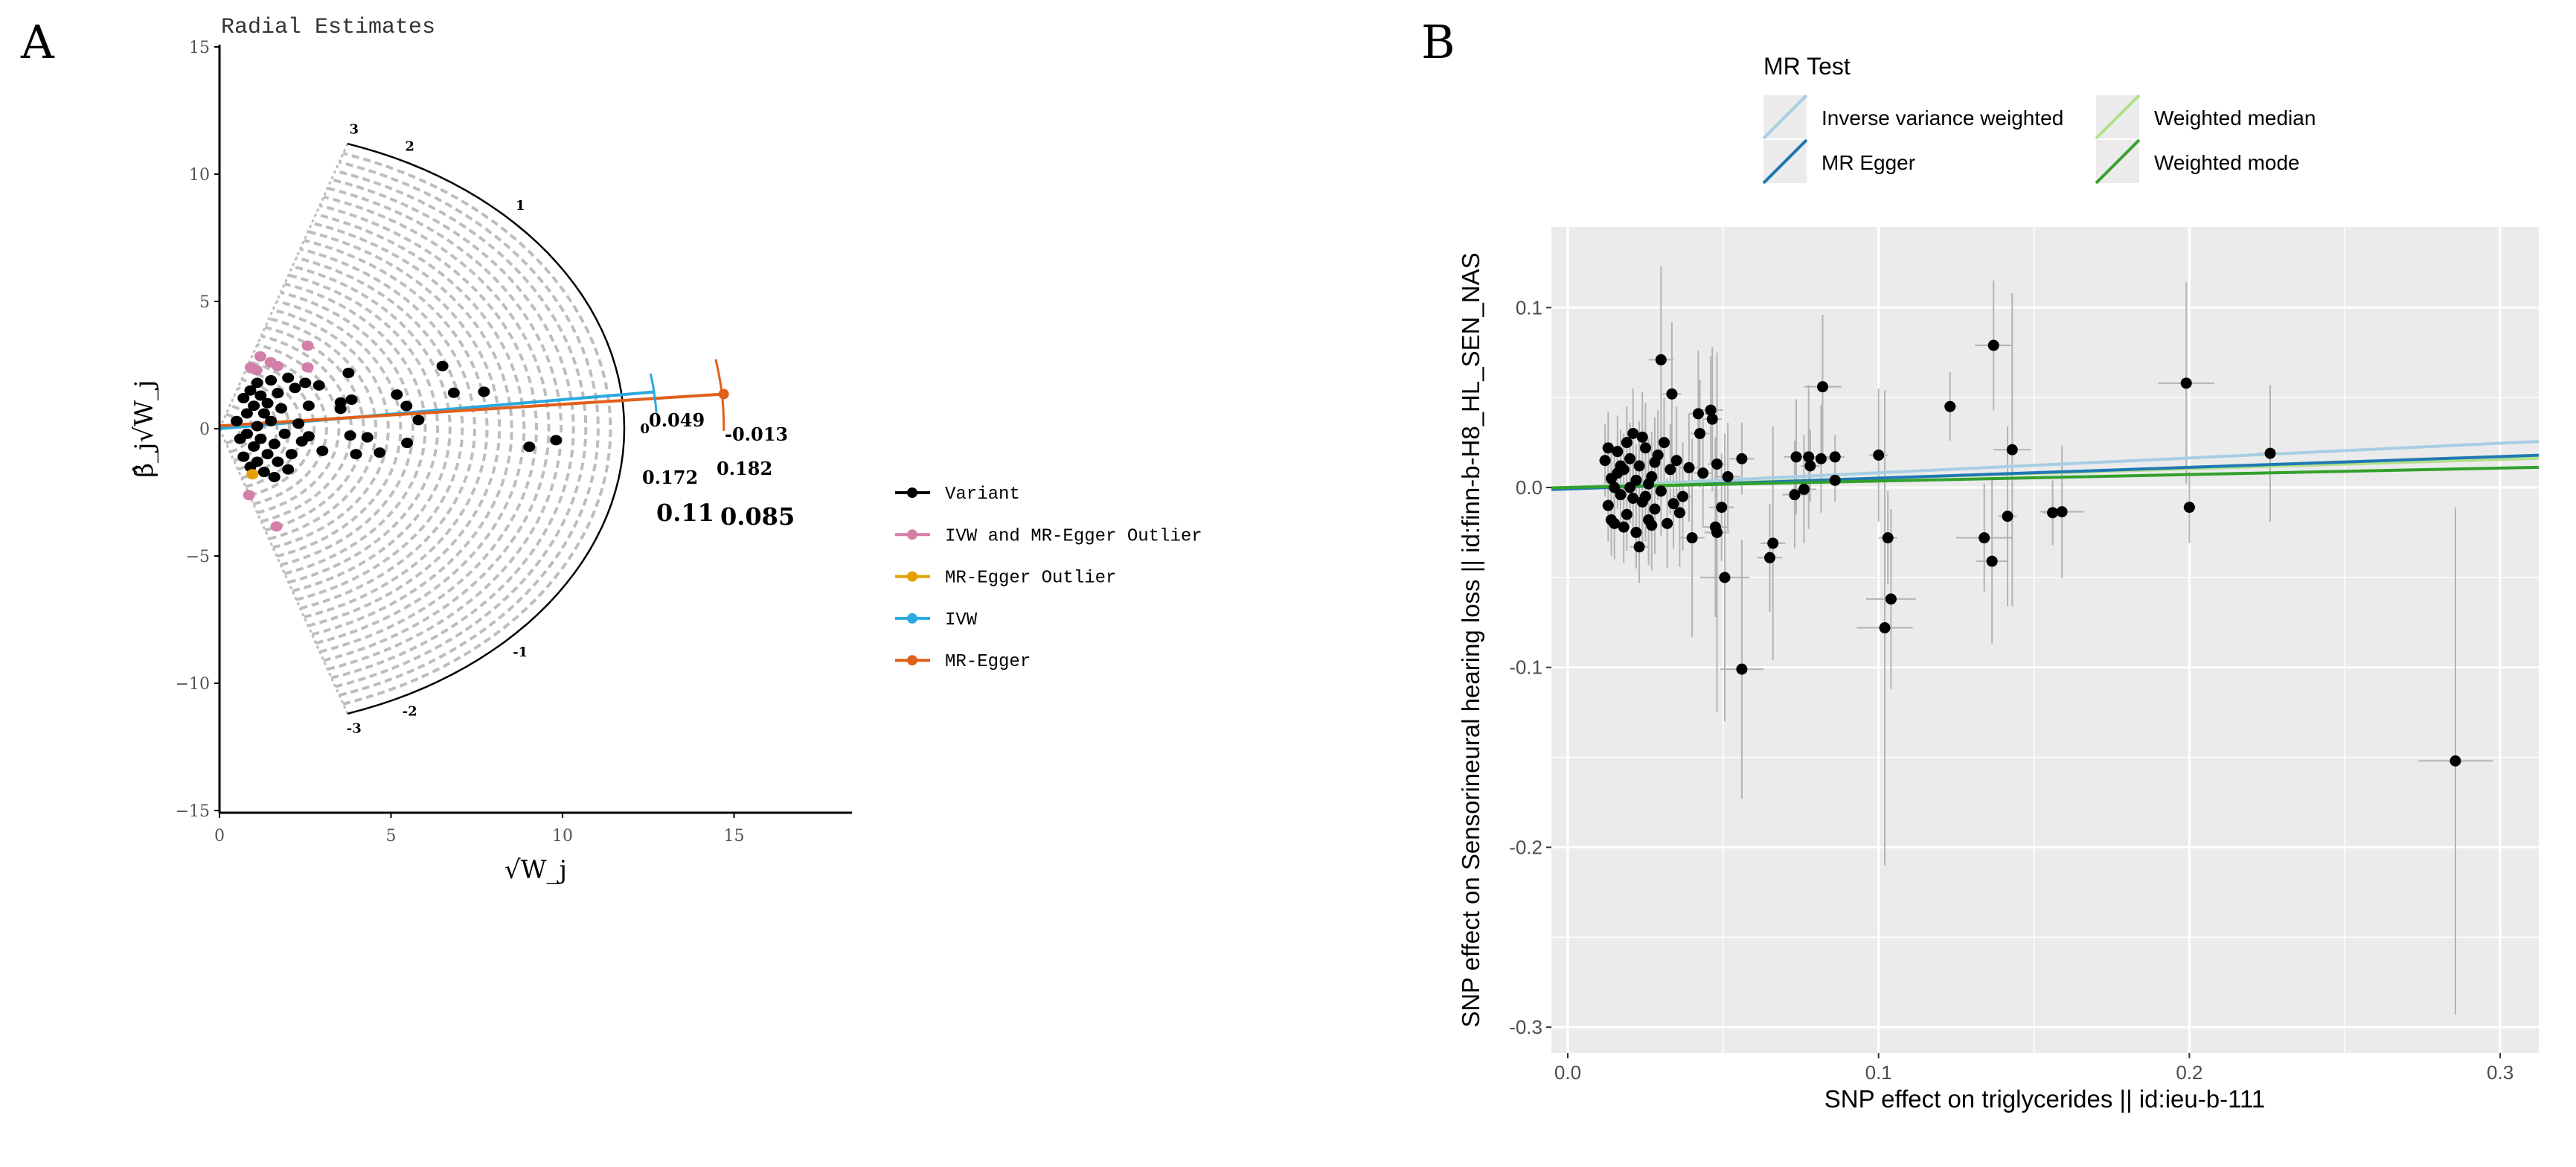 The width and height of the screenshot is (2576, 1167). I want to click on legend-label: IVW, so click(962, 620).